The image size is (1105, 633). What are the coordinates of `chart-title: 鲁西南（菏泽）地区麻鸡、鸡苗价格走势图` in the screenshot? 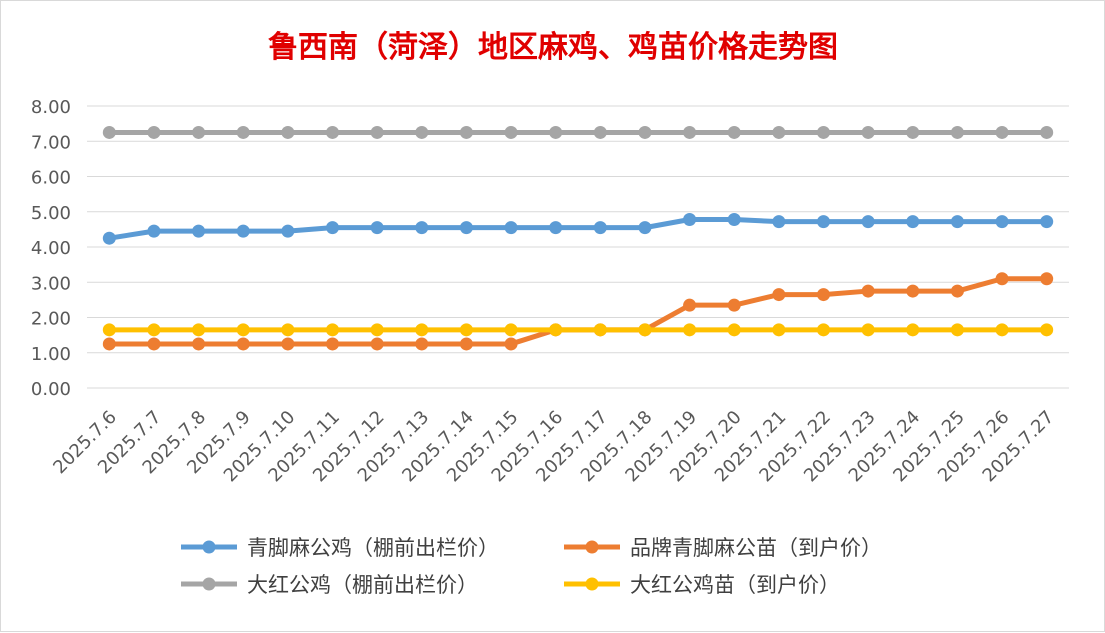 It's located at (553, 47).